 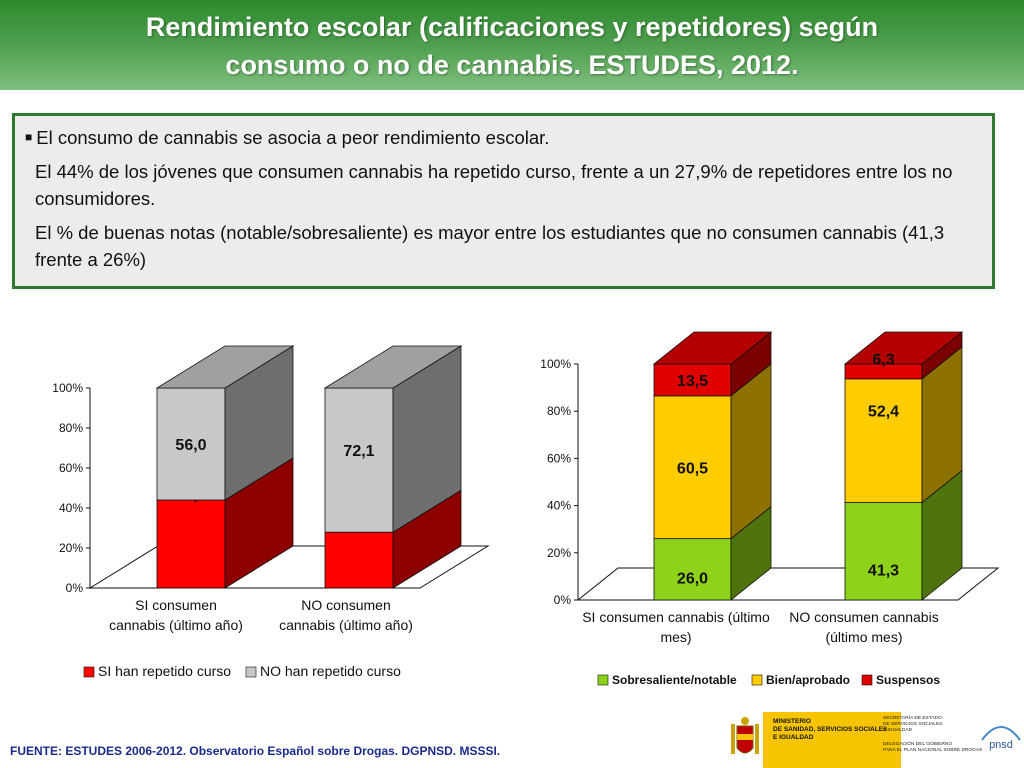 I want to click on data-label: 41,3, so click(x=883, y=570).